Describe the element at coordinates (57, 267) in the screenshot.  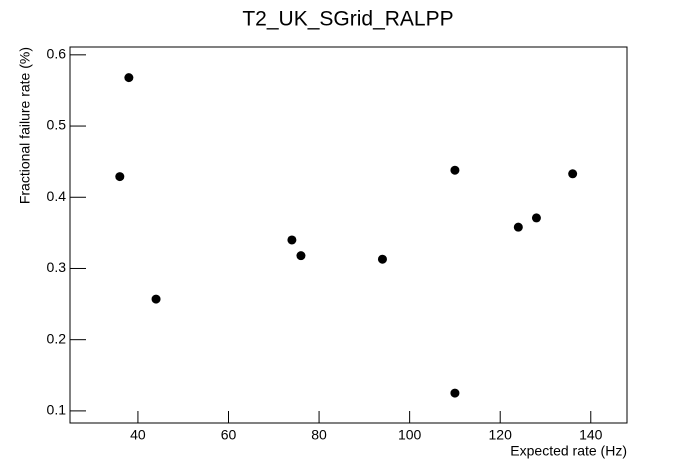
I see `y-tick-label: 0.3` at that location.